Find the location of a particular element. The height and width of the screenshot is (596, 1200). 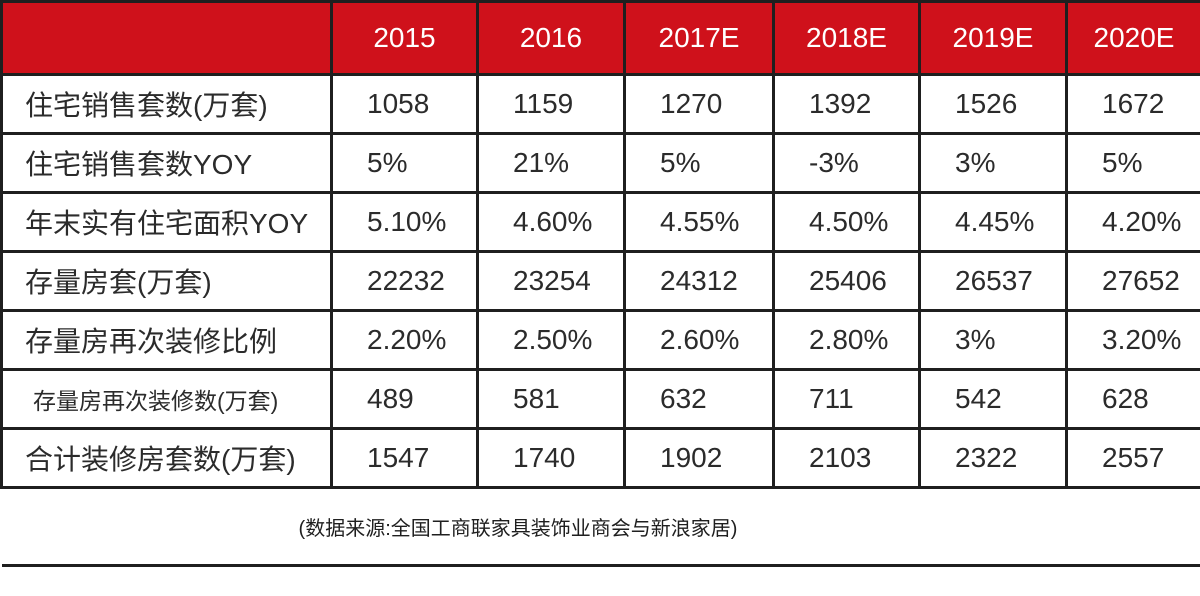

source-row: (数据来源:全国工商联家具装饰业商会与新浪家居) is located at coordinates (600, 526).